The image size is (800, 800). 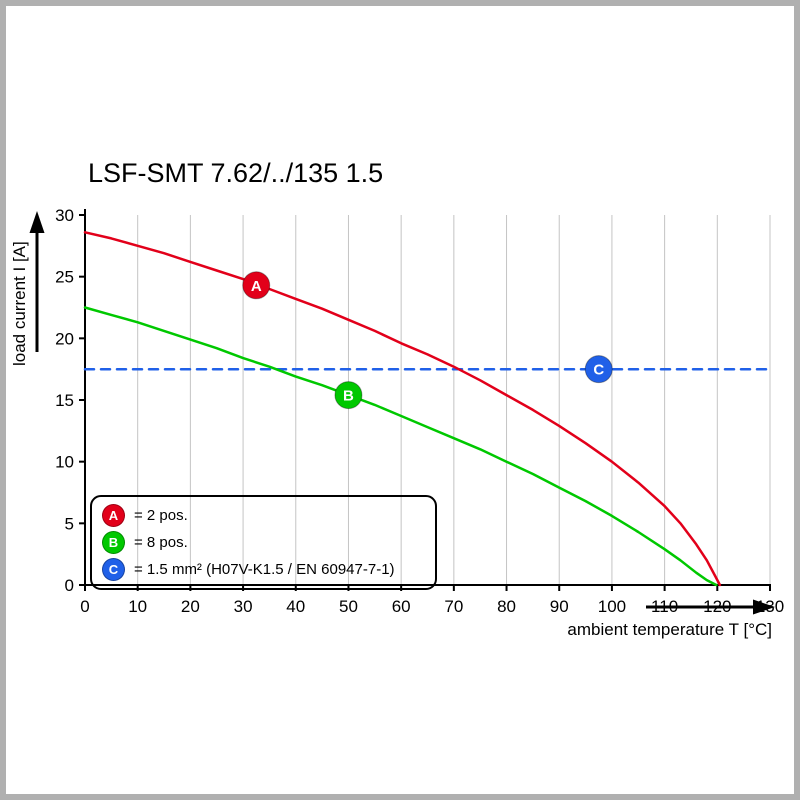 What do you see at coordinates (69, 523) in the screenshot?
I see `y-tick-label: 5` at bounding box center [69, 523].